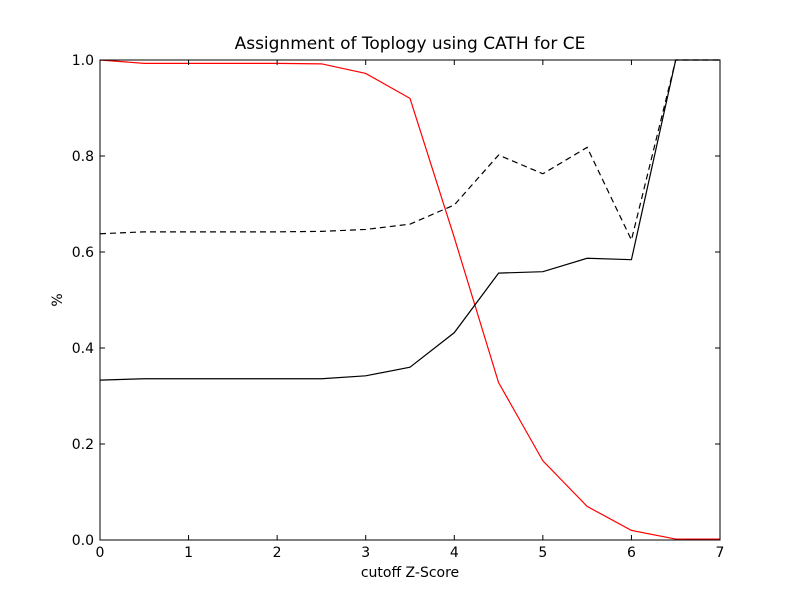 Image resolution: width=800 pixels, height=600 pixels. Describe the element at coordinates (410, 44) in the screenshot. I see `chart-title: Assignment of Toplogy using CATH for CE` at that location.